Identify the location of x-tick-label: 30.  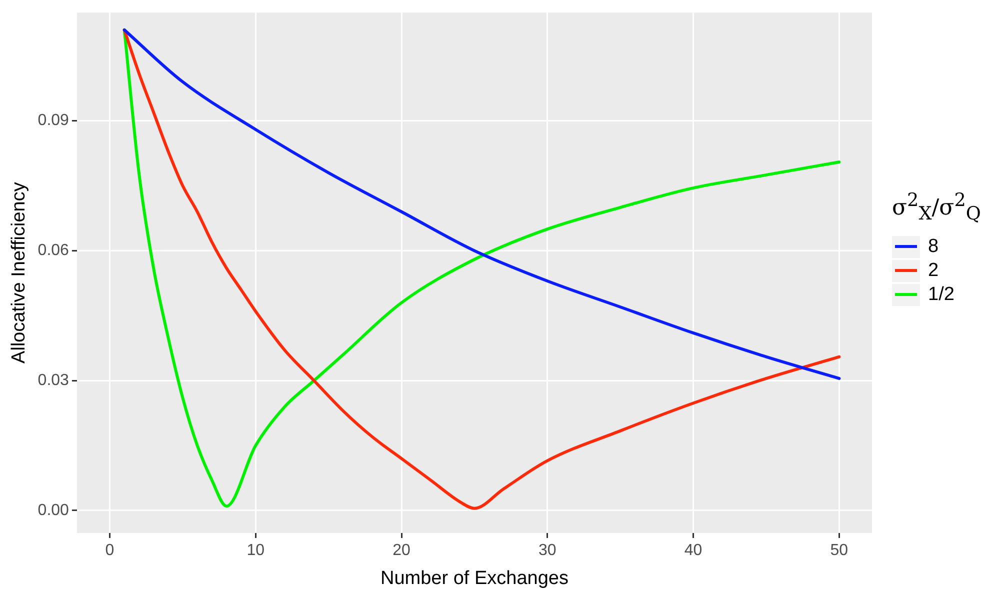
(547, 551).